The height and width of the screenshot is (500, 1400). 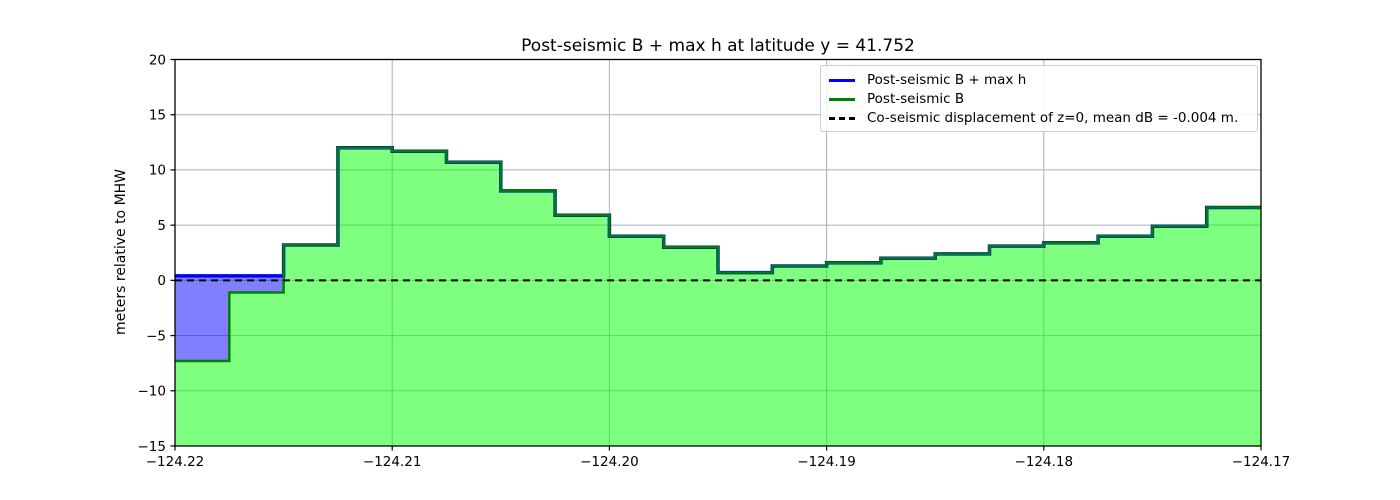 What do you see at coordinates (157, 60) in the screenshot?
I see `y-tick-label: 20` at bounding box center [157, 60].